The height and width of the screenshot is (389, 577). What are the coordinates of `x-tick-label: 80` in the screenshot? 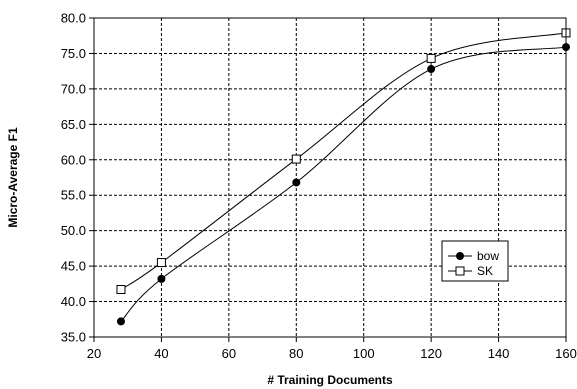 It's located at (296, 353).